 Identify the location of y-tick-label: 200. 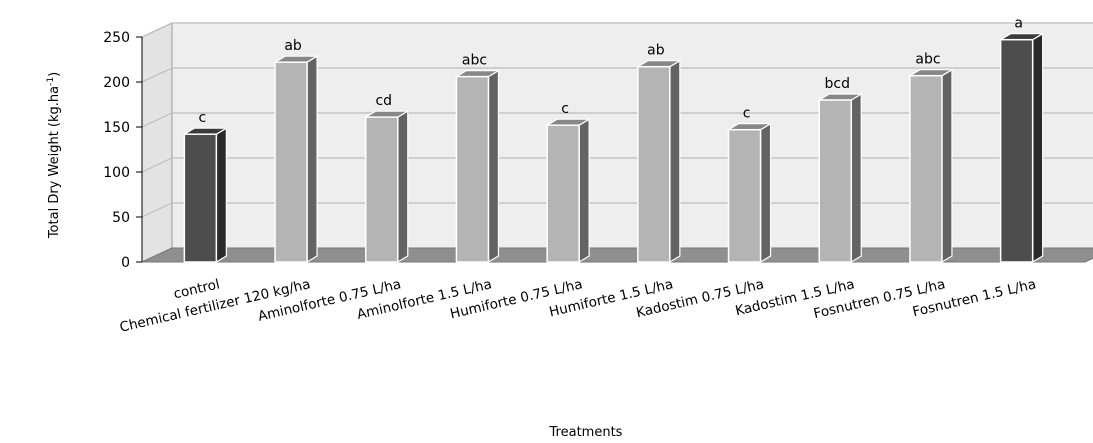
(116, 83).